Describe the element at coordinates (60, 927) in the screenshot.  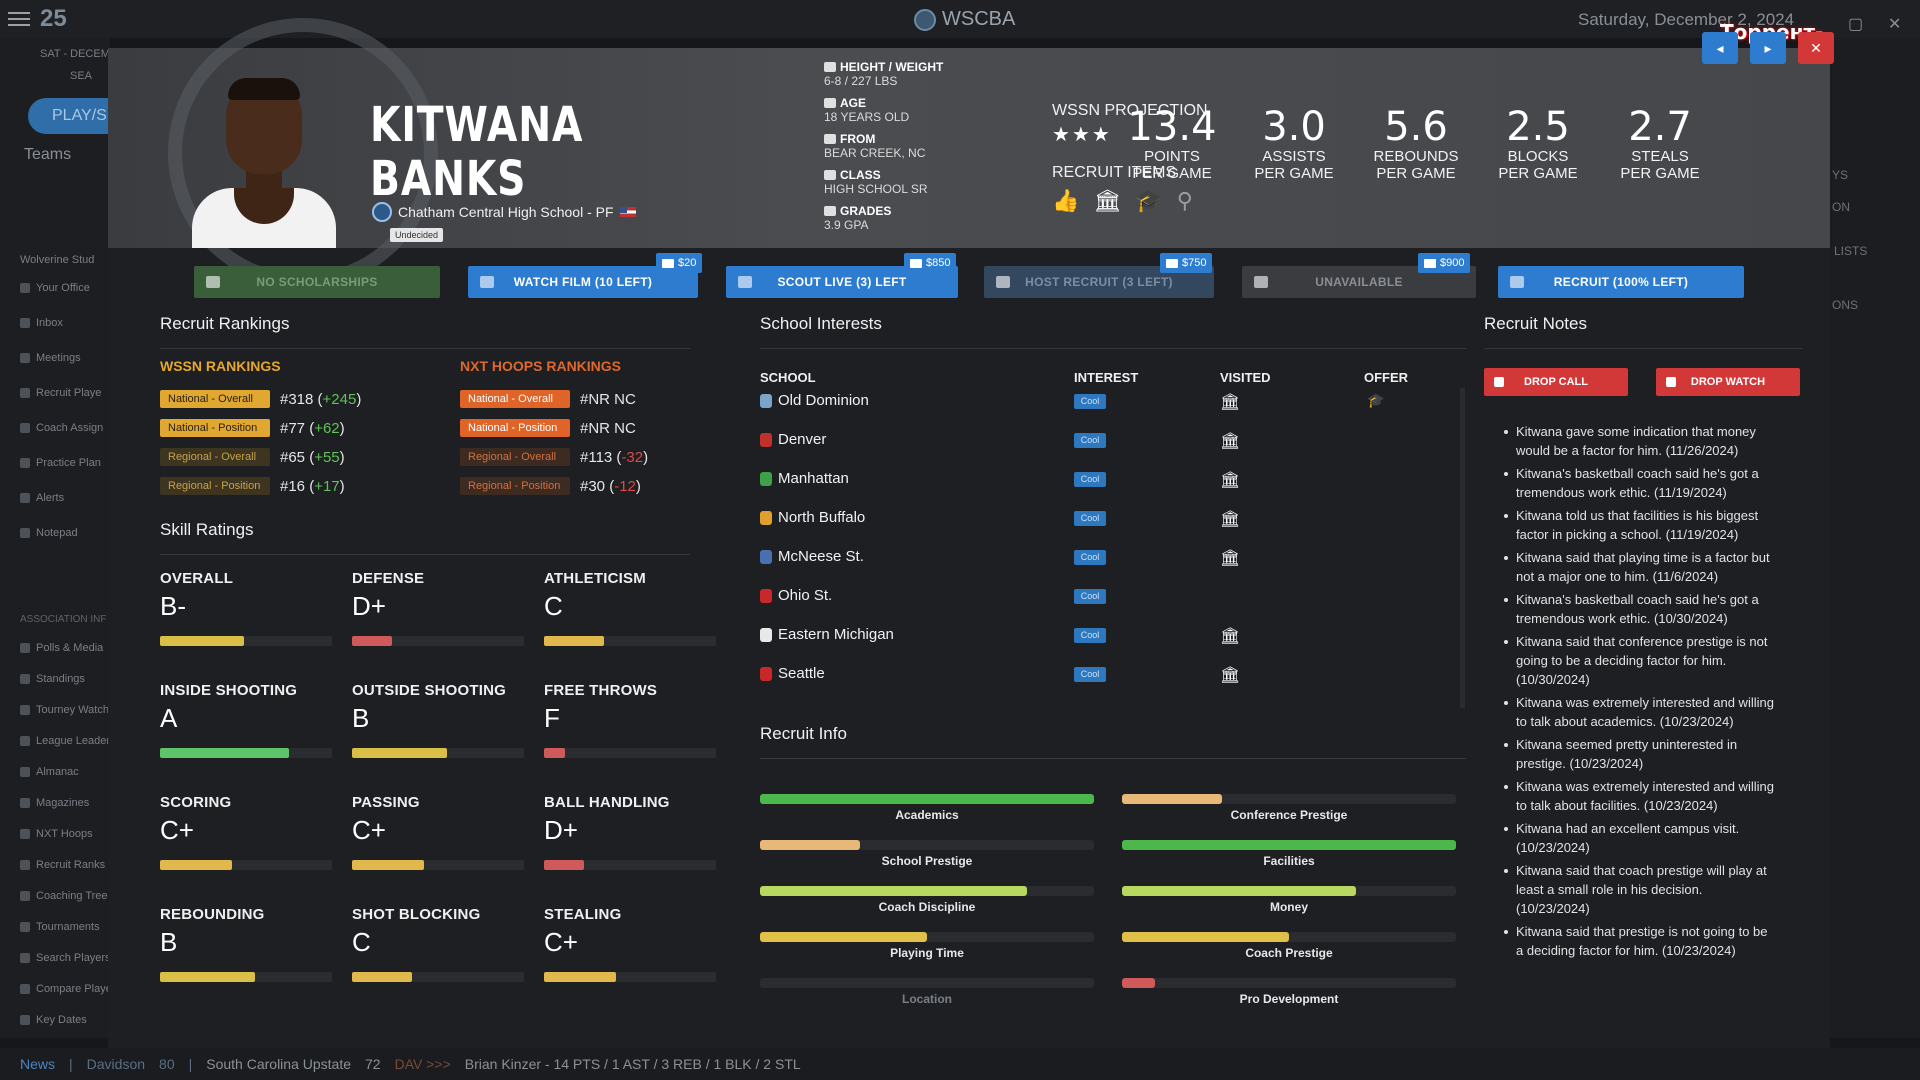
I see `sidebar-assoc-item: Tournaments` at that location.